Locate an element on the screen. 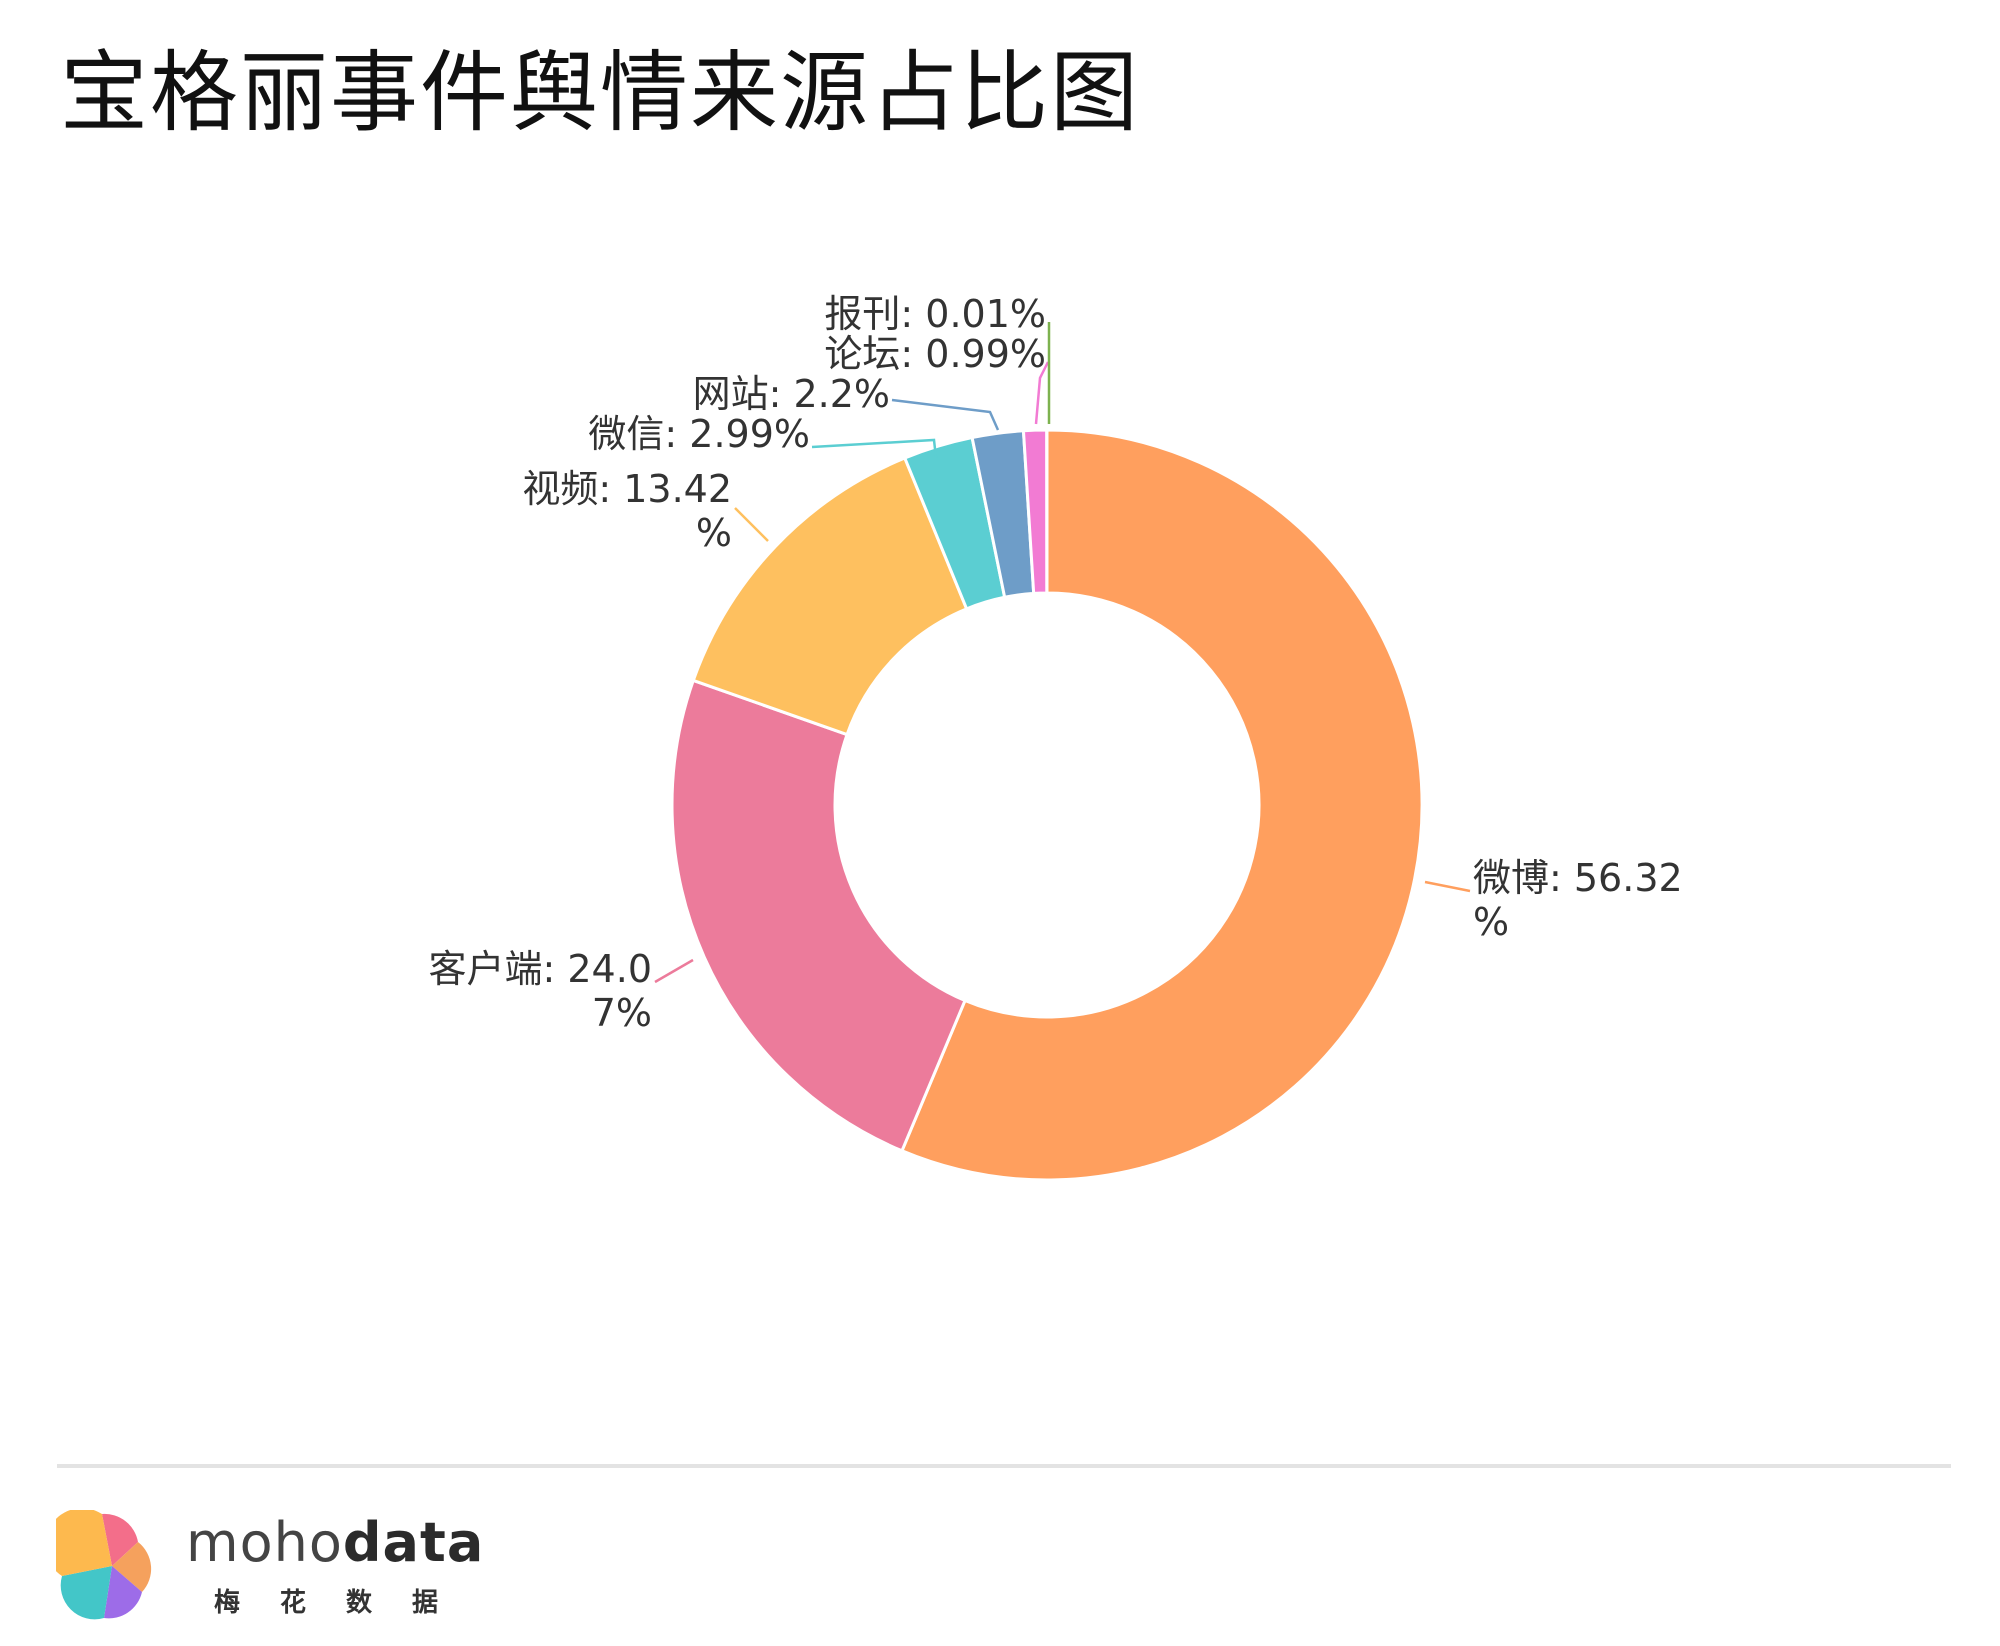 The image size is (2000, 1646). leader-line-客户端 is located at coordinates (674, 971).